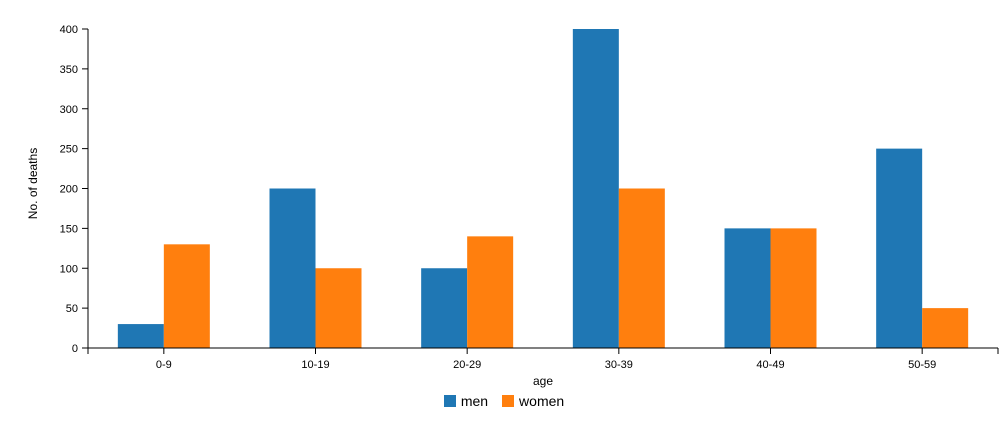 The image size is (1008, 438). Describe the element at coordinates (69, 269) in the screenshot. I see `y-tick-label-100: 100` at that location.